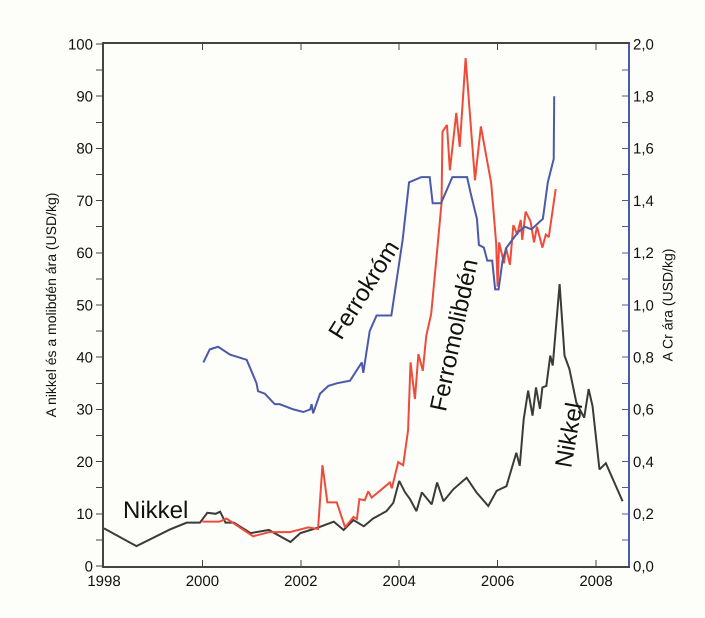  I want to click on y-axis-title: A nikkel és a molibdén ára (USD/kg), so click(51, 305).